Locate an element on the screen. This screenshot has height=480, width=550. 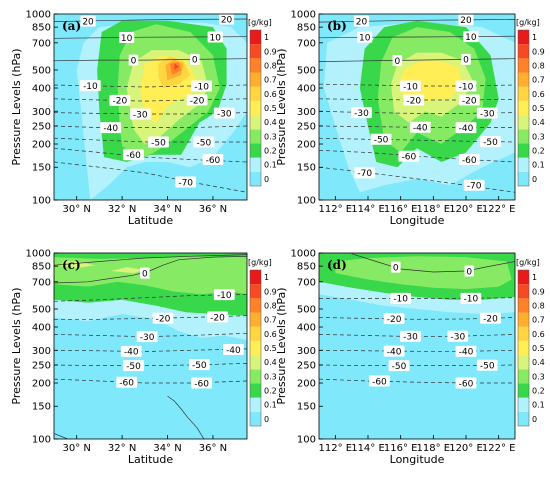
contour-label-text: -70 is located at coordinates (474, 187).